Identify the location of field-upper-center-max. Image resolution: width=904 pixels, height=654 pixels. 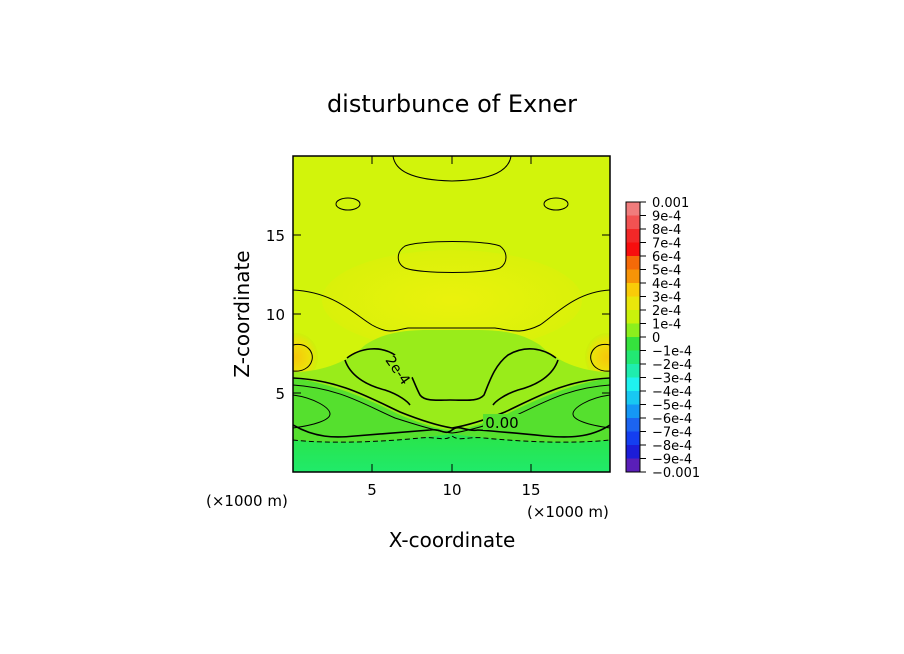
(452, 300).